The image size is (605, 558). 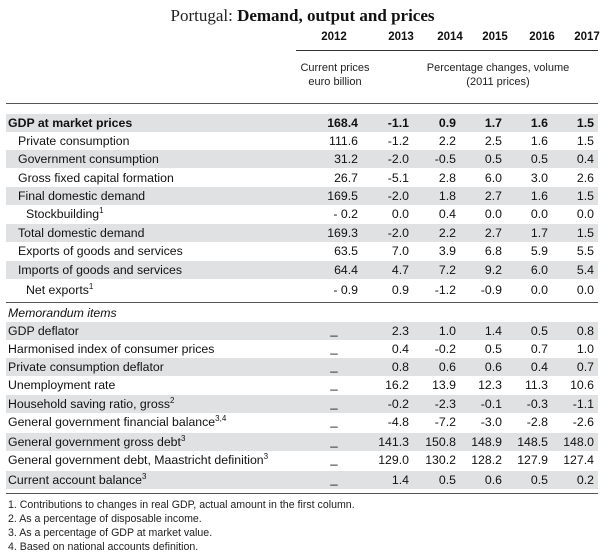 What do you see at coordinates (96, 178) in the screenshot?
I see `row-label-text: Gross fixed capital formation` at bounding box center [96, 178].